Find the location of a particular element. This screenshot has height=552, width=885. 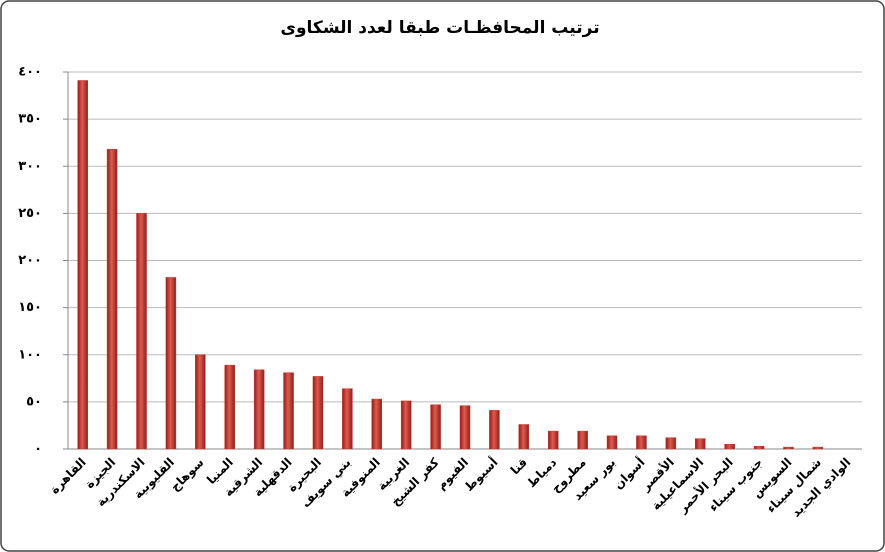

y-tick-label: ٣٠٠ is located at coordinates (30, 166).